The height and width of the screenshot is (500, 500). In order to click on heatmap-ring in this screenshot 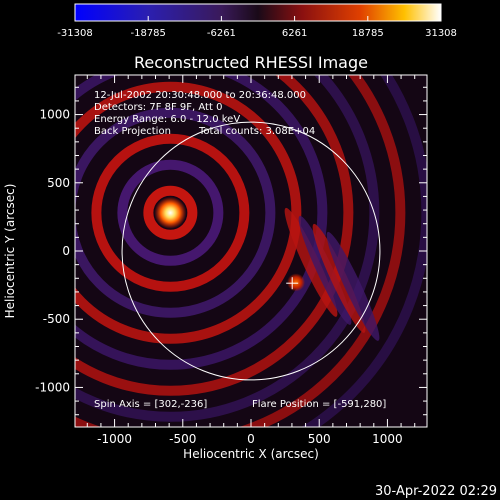, I will do `click(170, 212)`.